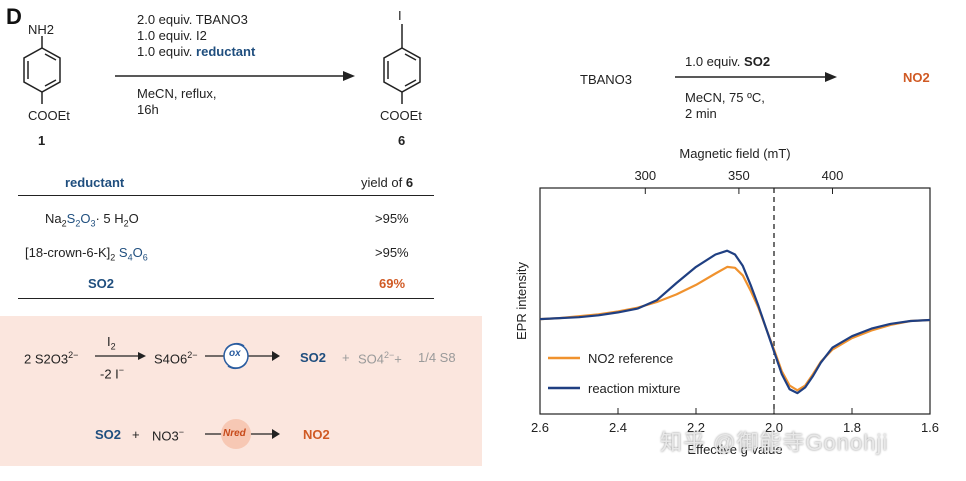 The height and width of the screenshot is (481, 966). Describe the element at coordinates (756, 77) in the screenshot. I see `scheme2-arrow` at that location.